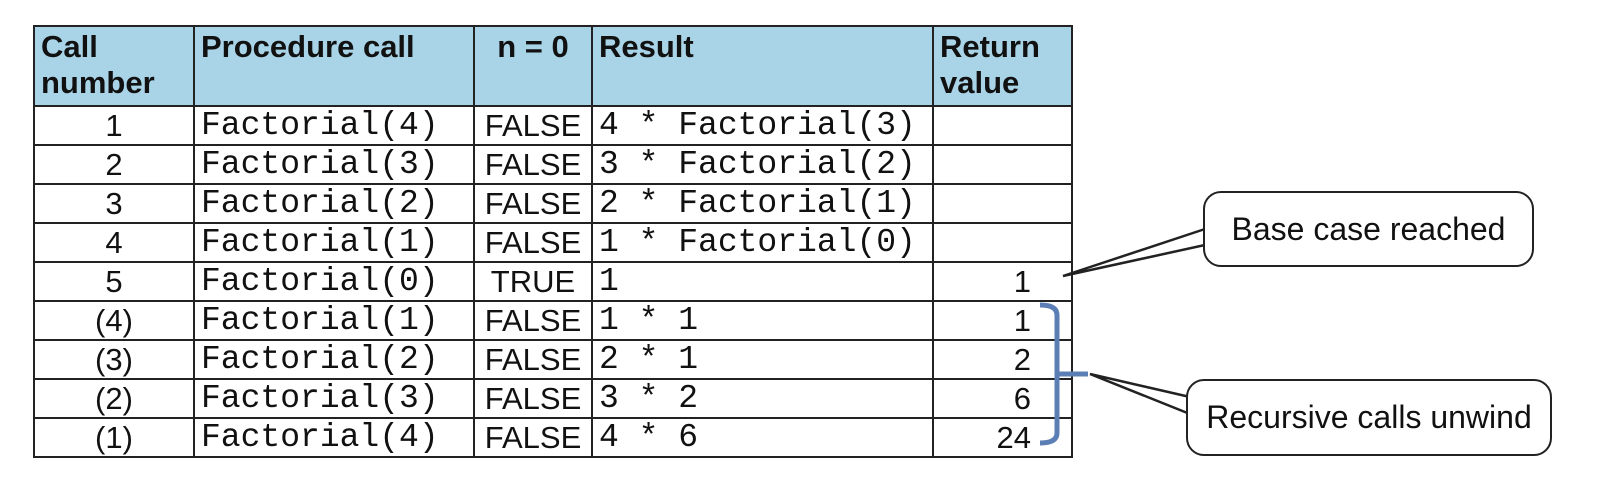  Describe the element at coordinates (1002, 66) in the screenshot. I see `header-cell: Return value` at that location.